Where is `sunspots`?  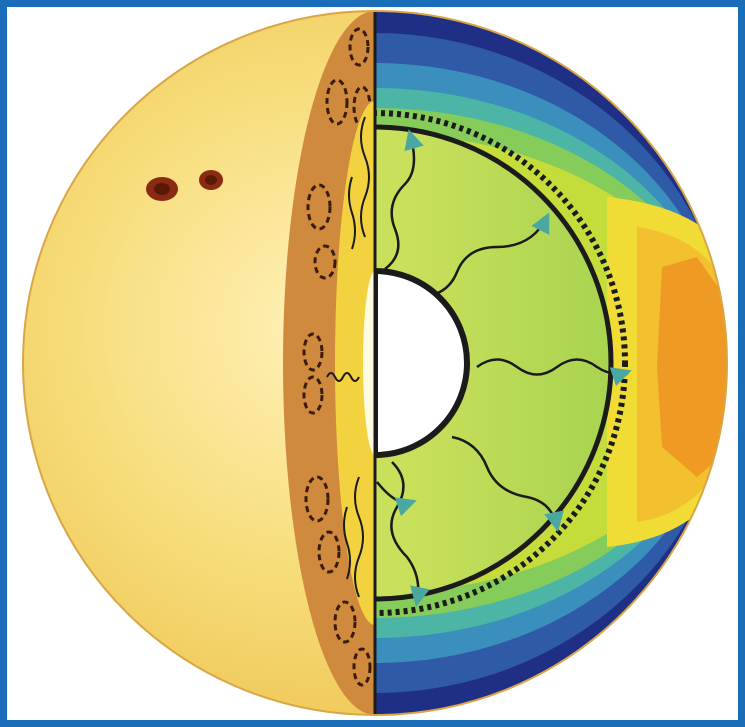 sunspots is located at coordinates (184, 185).